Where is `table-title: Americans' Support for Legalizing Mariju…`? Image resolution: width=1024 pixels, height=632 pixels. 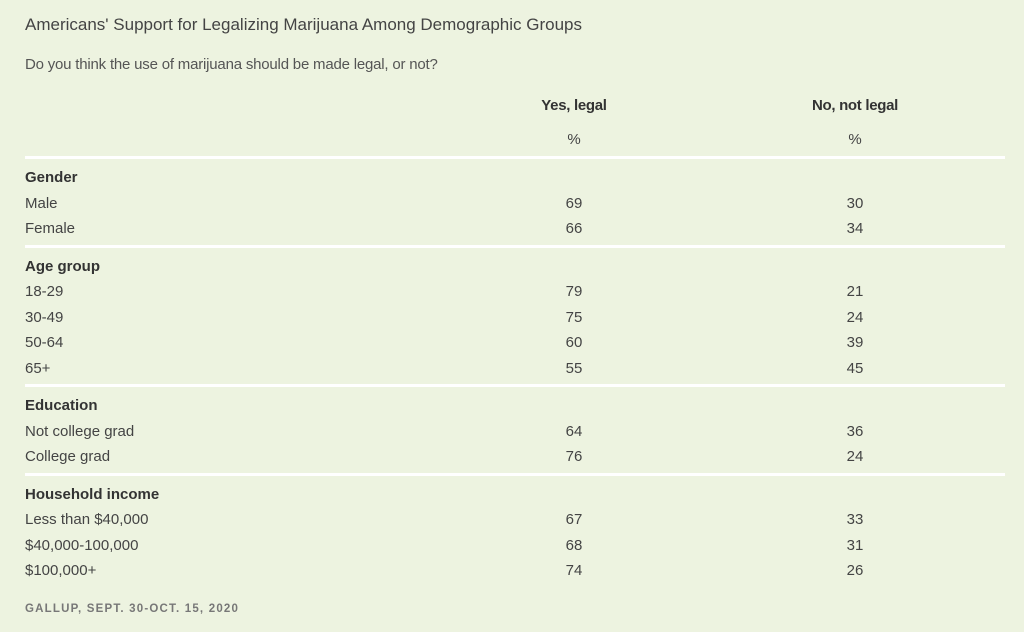 table-title: Americans' Support for Legalizing Mariju… is located at coordinates (303, 24).